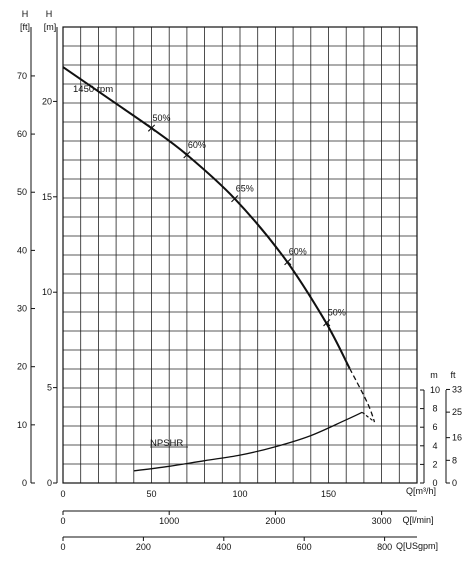  Describe the element at coordinates (275, 521) in the screenshot. I see `q-lmin-tick-label: 2000` at that location.